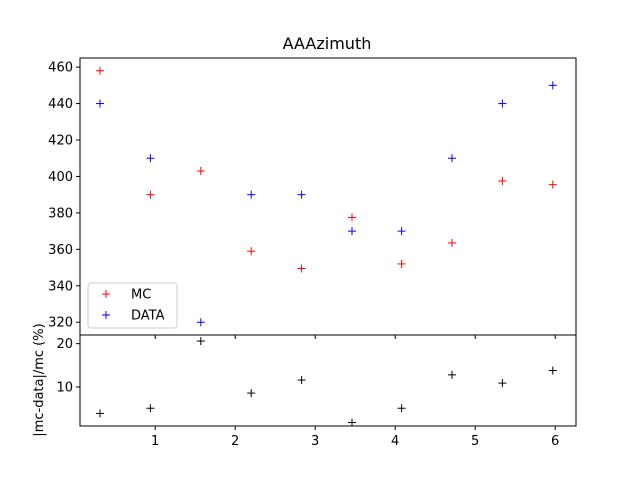 The height and width of the screenshot is (480, 640). Describe the element at coordinates (60, 250) in the screenshot. I see `main-y-tick-label: 360` at that location.